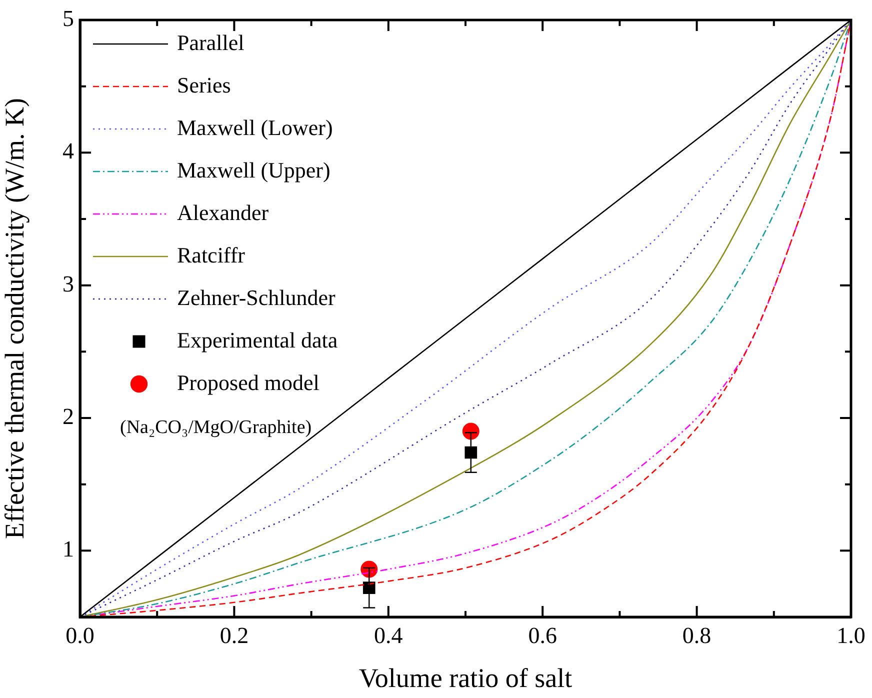 The height and width of the screenshot is (698, 872). I want to click on x-tick-label: 0.8, so click(697, 635).